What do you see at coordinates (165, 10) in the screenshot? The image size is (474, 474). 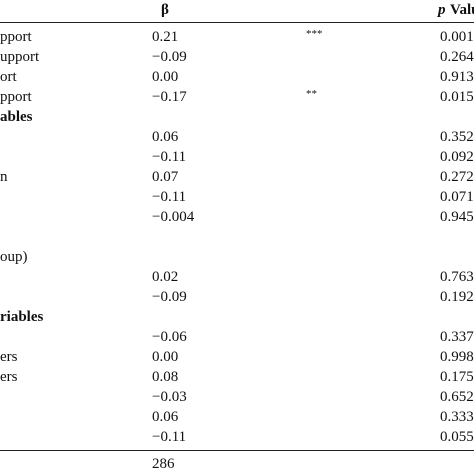 I see `beta-header: β` at bounding box center [165, 10].